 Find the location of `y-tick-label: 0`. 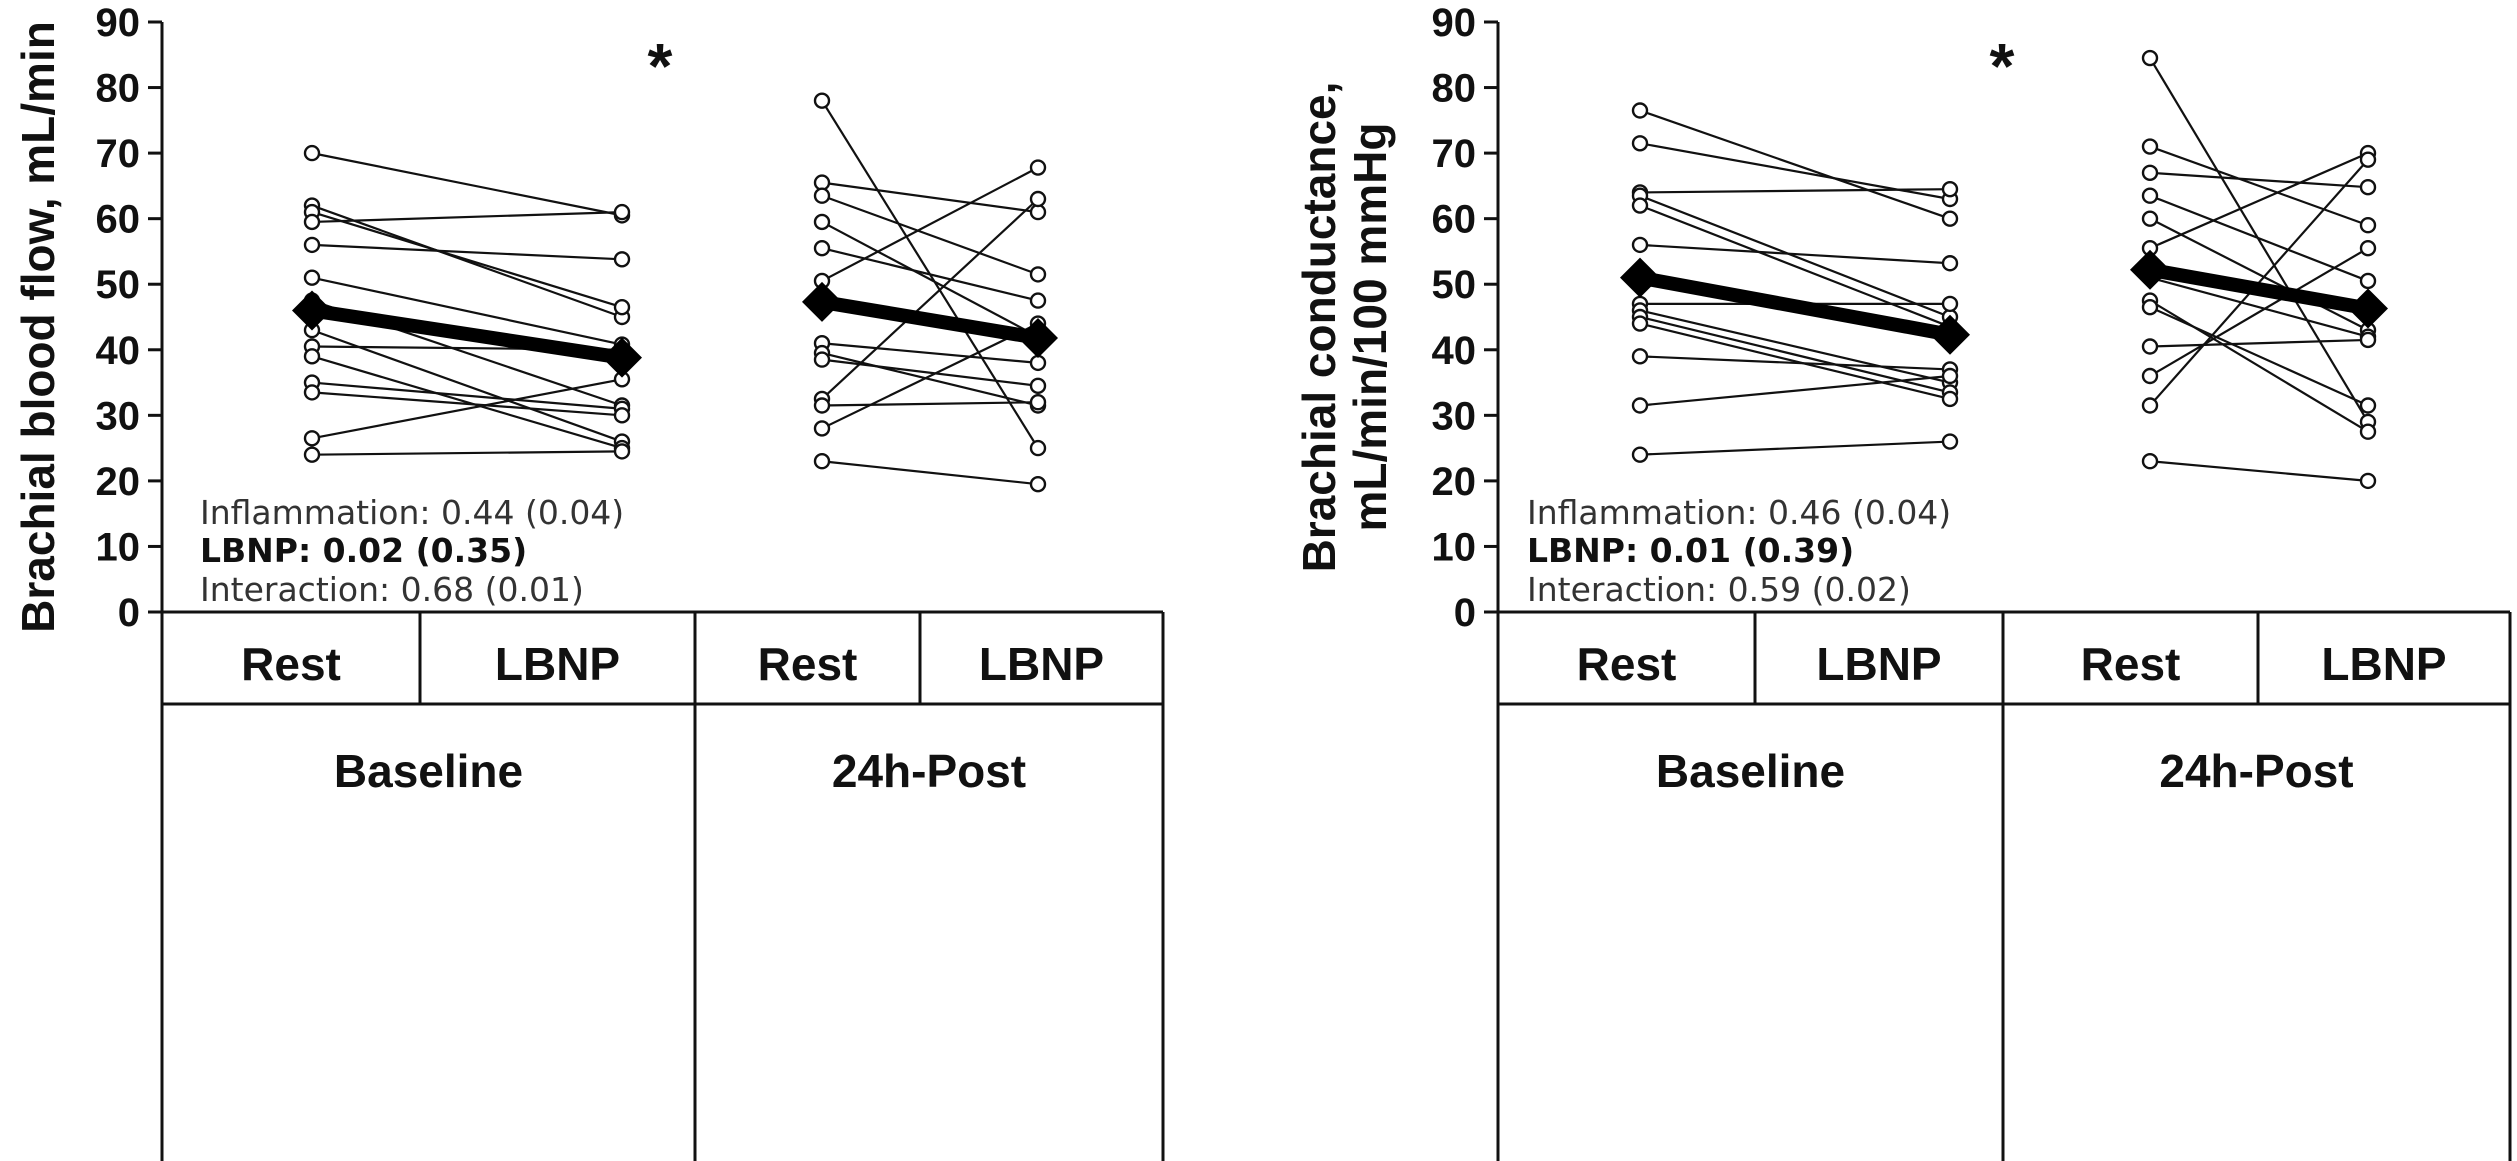

y-tick-label: 0 is located at coordinates (1465, 613).